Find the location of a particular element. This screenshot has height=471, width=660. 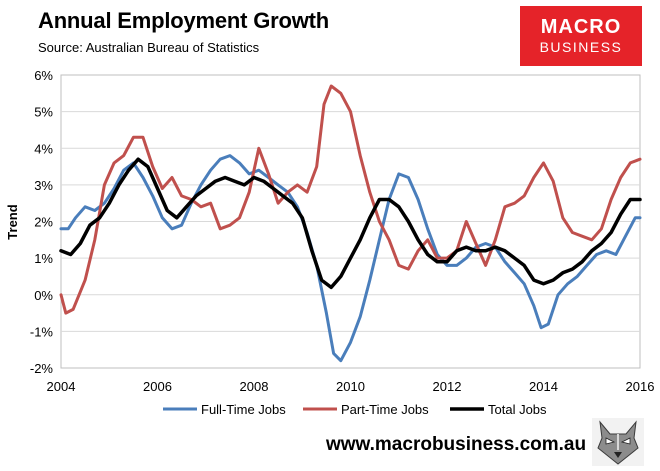

x-tick-label: 2014 is located at coordinates (543, 386).